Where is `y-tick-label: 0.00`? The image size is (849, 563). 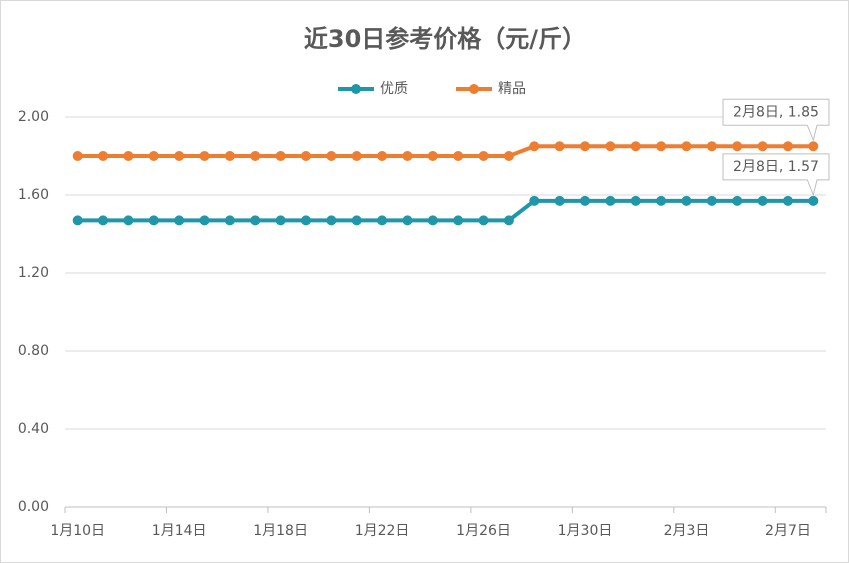 y-tick-label: 0.00 is located at coordinates (33, 507).